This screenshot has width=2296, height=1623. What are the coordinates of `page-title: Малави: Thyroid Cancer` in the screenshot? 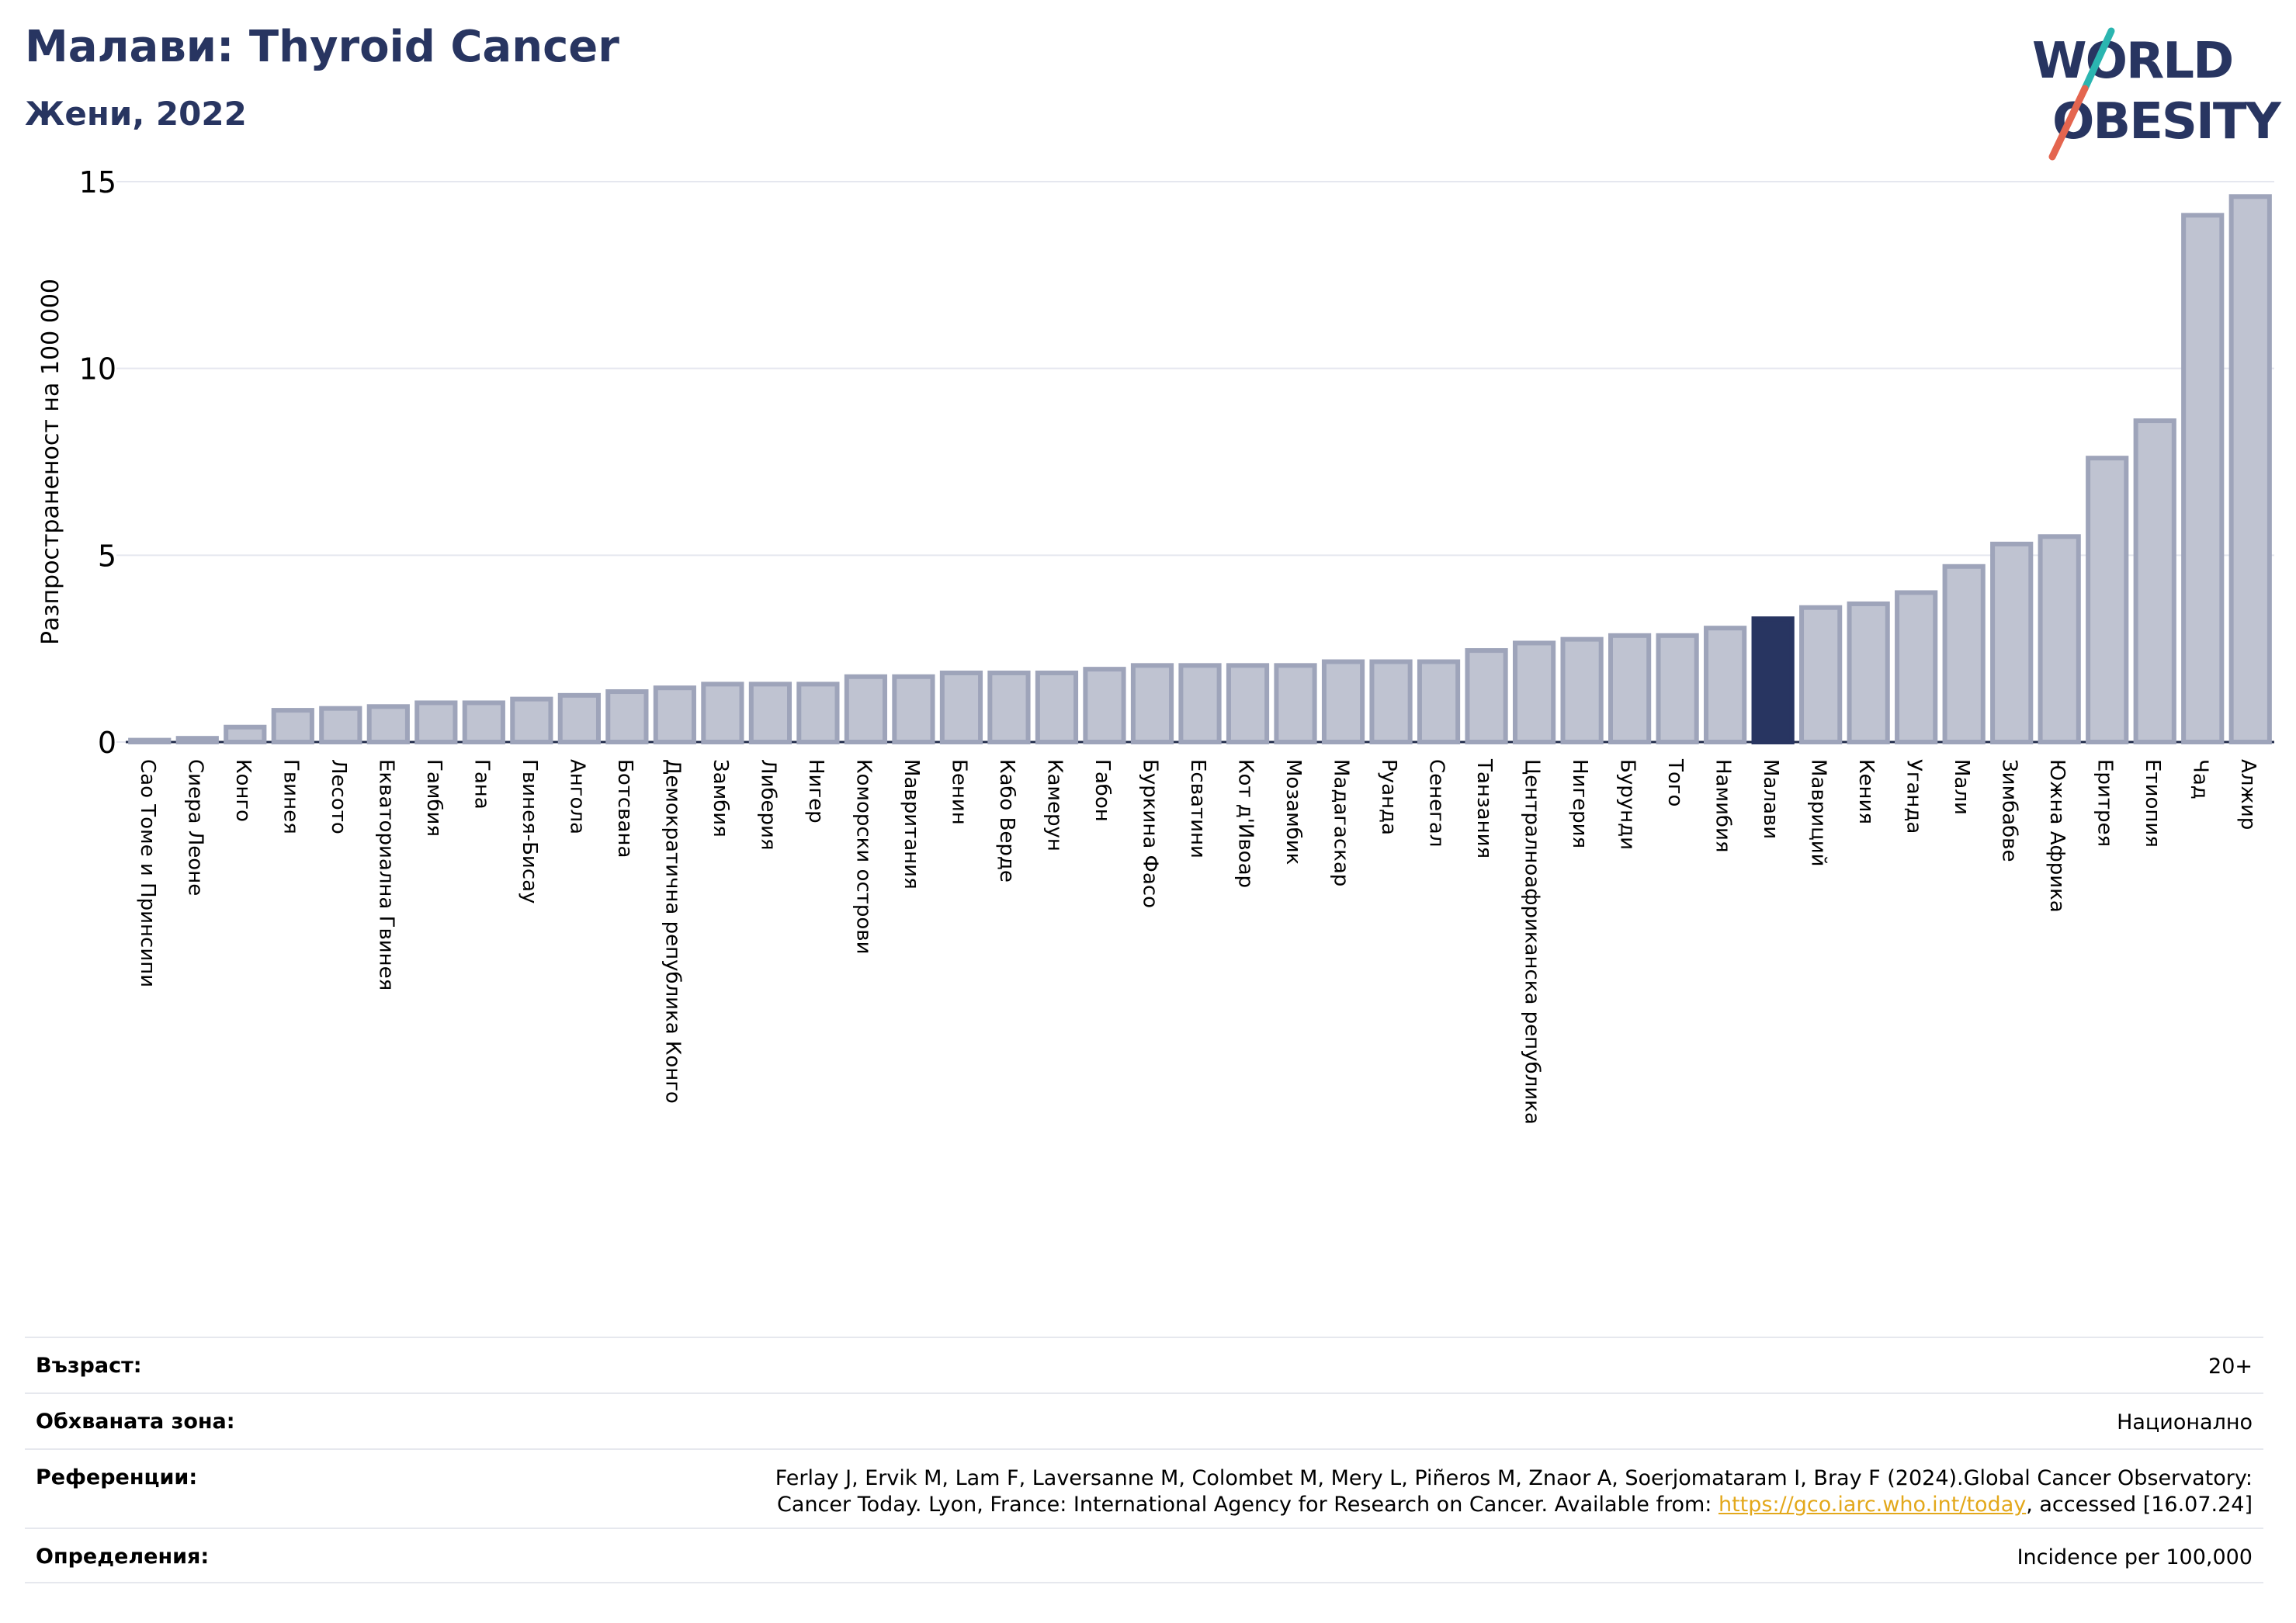 It's located at (322, 47).